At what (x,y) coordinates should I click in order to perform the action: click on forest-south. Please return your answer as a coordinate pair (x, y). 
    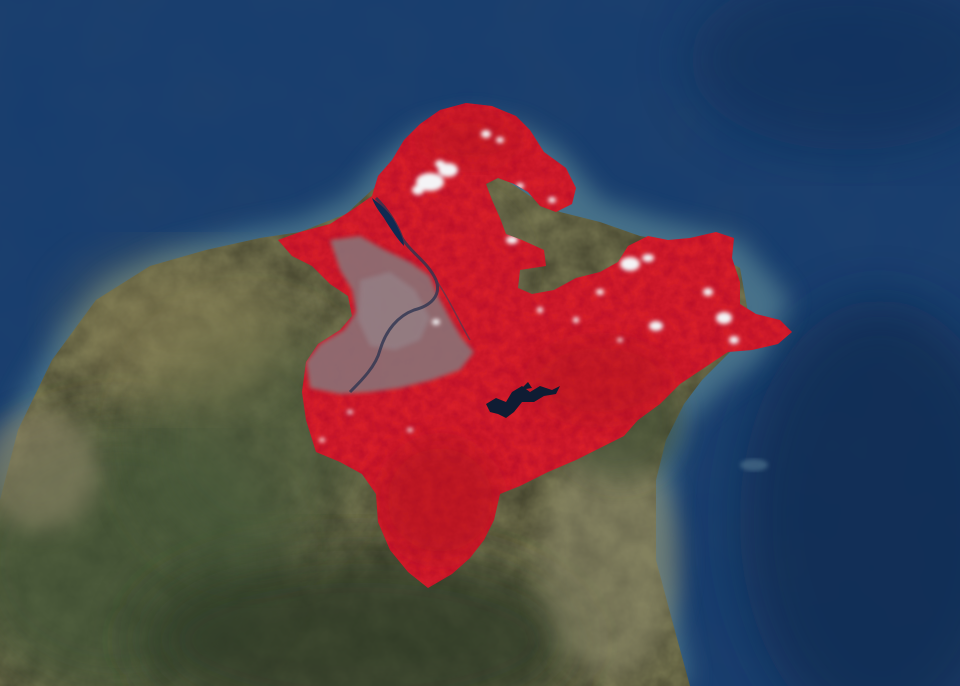
    Looking at the image, I should click on (360, 618).